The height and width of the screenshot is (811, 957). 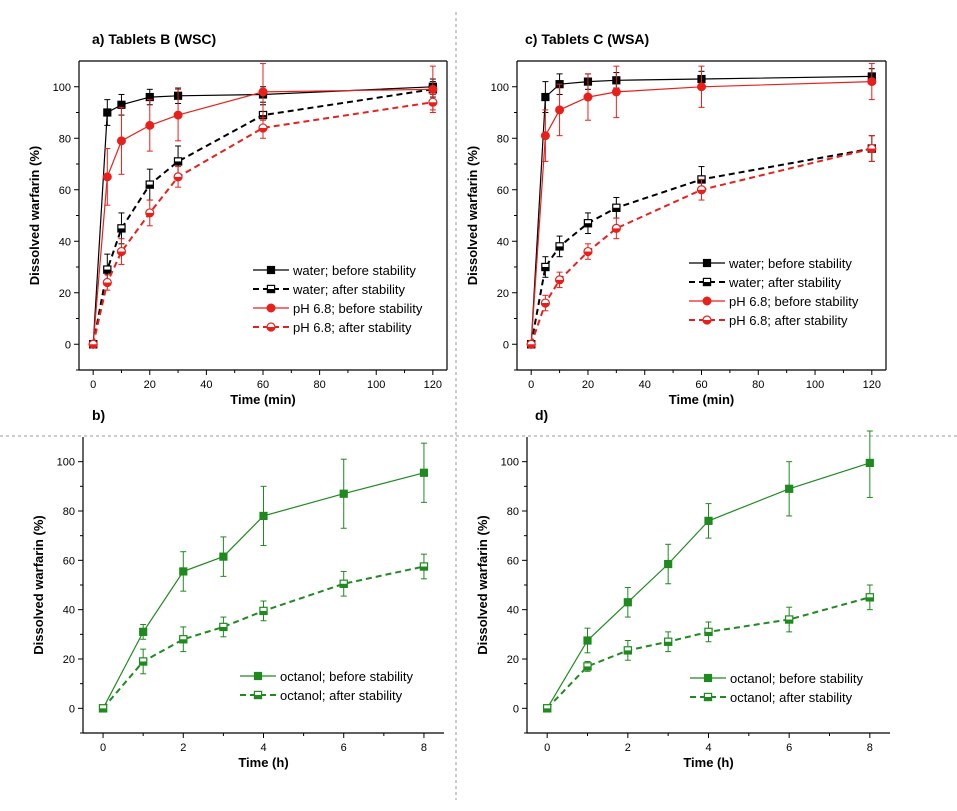 What do you see at coordinates (707, 263) in the screenshot?
I see `legend-marker` at bounding box center [707, 263].